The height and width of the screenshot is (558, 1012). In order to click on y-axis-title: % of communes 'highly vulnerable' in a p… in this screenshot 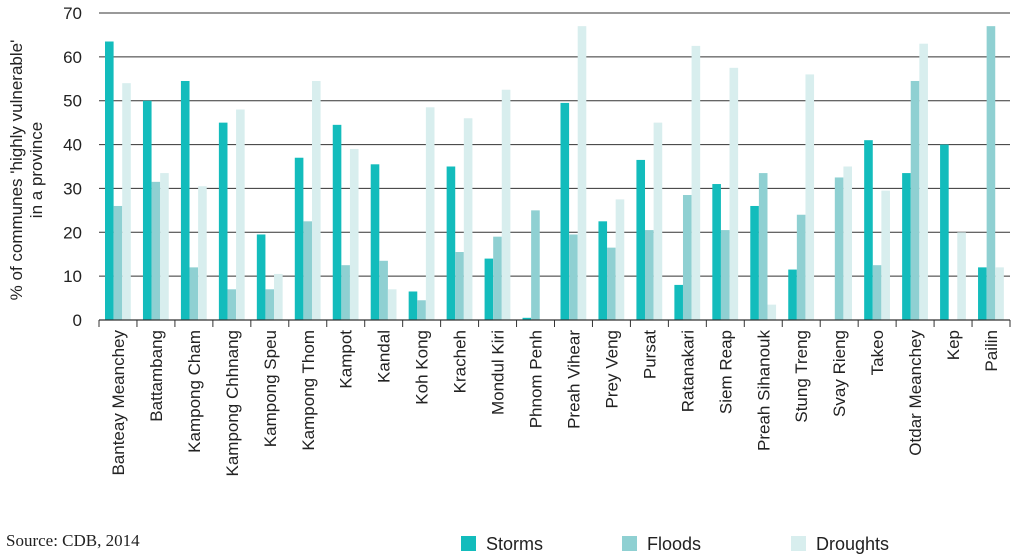, I will do `click(26, 170)`.